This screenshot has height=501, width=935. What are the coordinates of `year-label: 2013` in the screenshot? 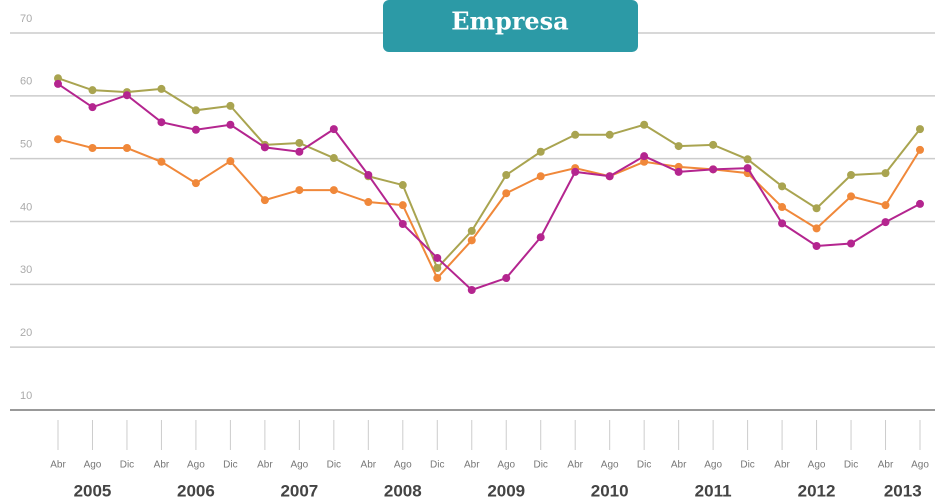 It's located at (903, 490).